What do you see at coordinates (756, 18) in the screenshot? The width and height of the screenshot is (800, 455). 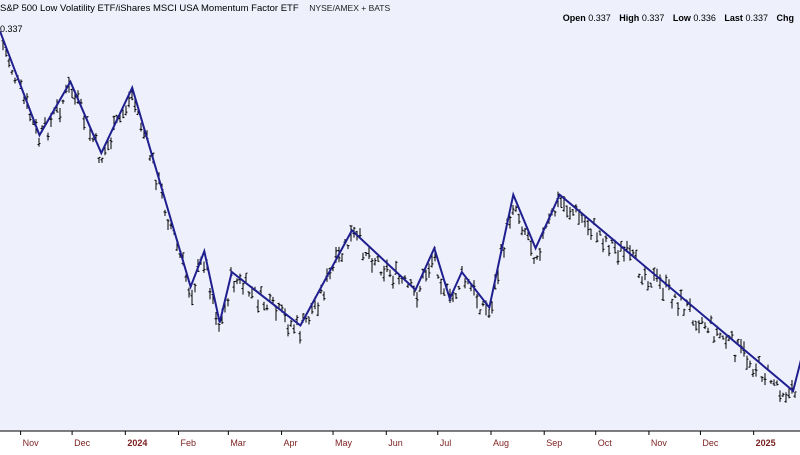 I see `last-value: 0.337` at bounding box center [756, 18].